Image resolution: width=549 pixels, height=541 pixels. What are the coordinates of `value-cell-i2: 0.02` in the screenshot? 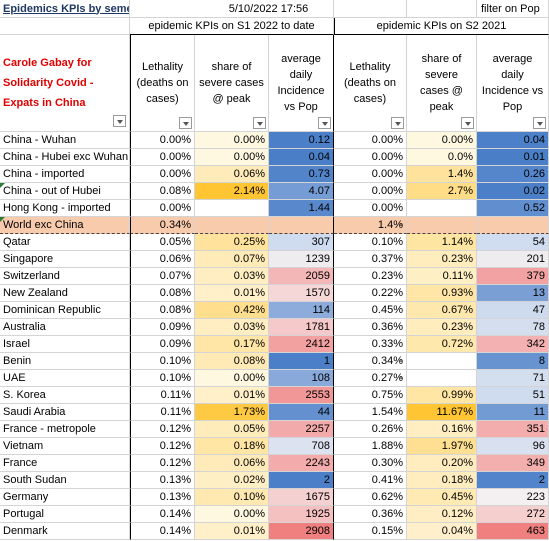 It's located at (513, 191).